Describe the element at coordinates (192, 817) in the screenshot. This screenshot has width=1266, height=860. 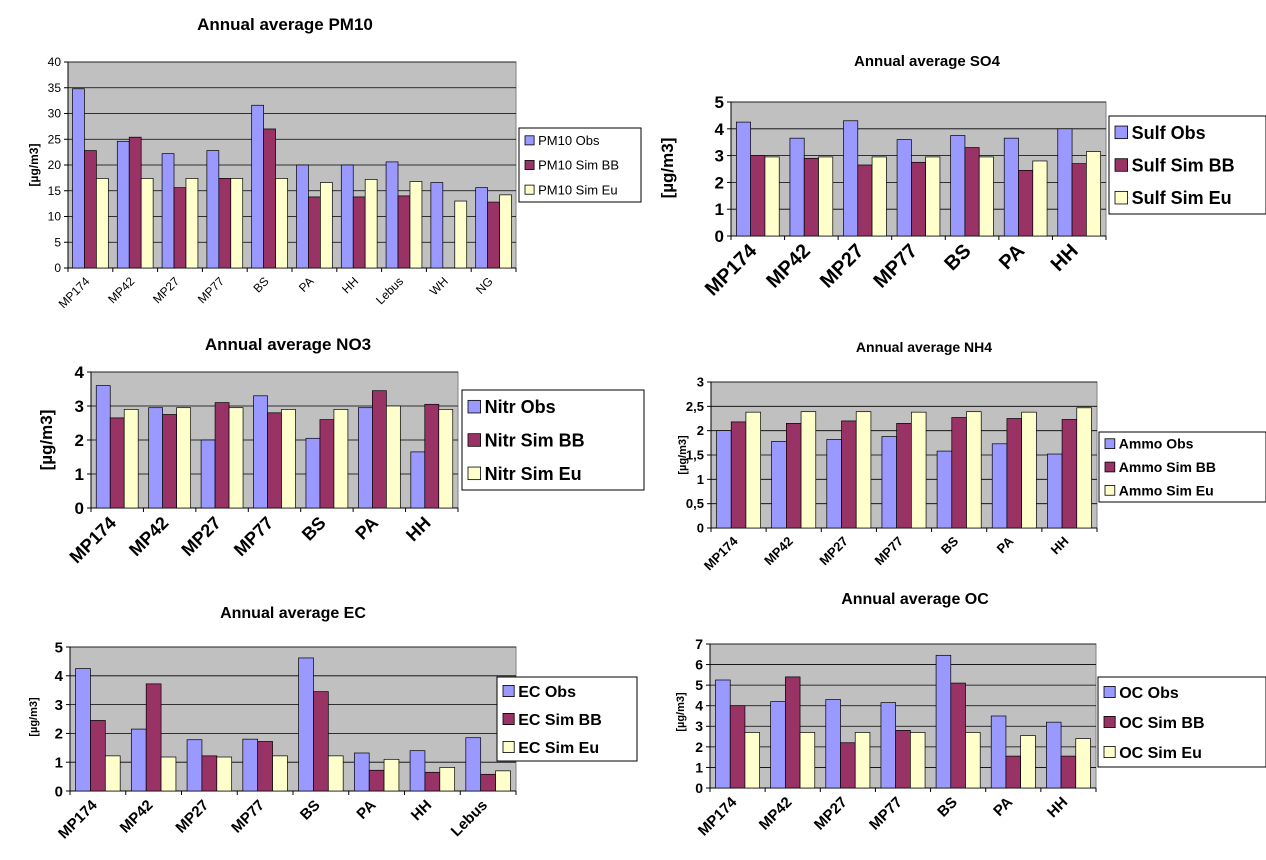
I see `x-tick-label: MP27` at that location.